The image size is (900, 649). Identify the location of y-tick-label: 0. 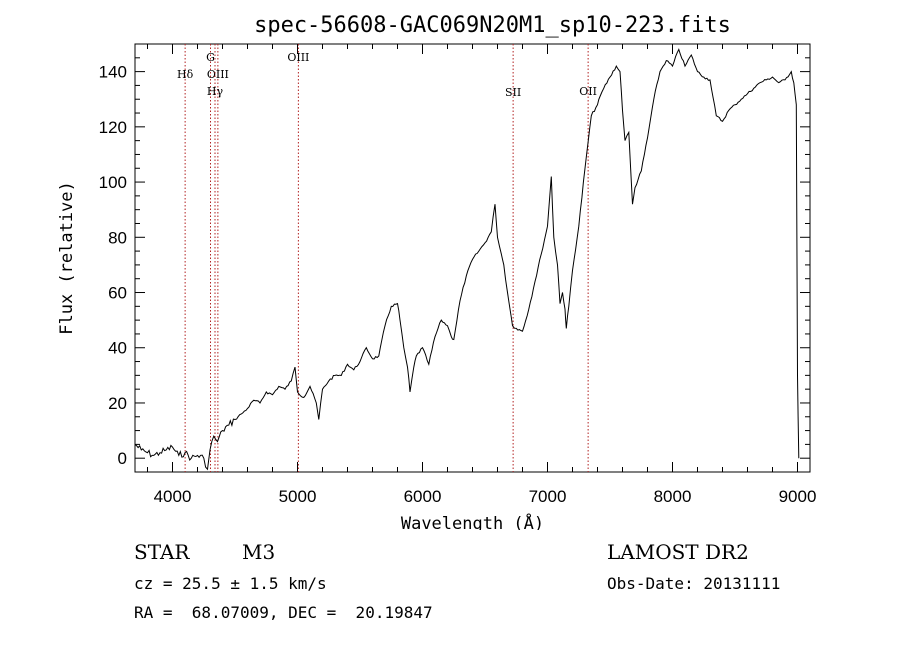
(122, 458).